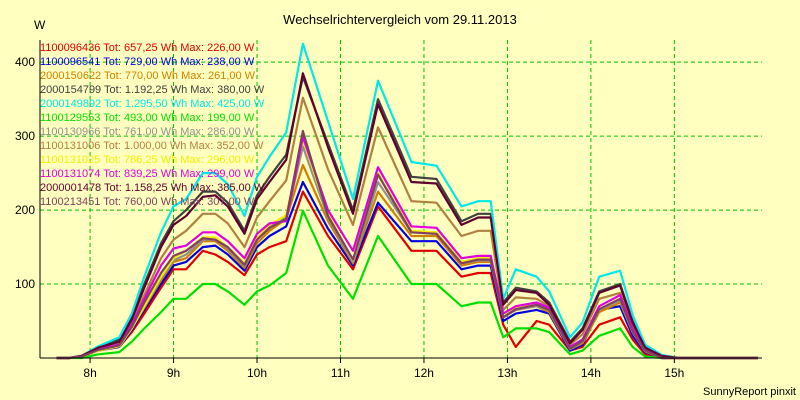 The image size is (800, 400). Describe the element at coordinates (147, 62) in the screenshot. I see `legend-entry: 1100096541 Tot: 729,00 Wh Max: 238,00 W` at that location.